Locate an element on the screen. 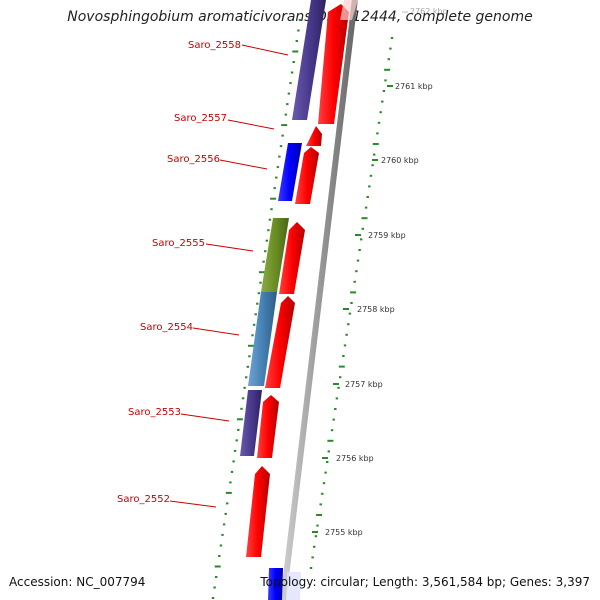 This screenshot has width=600, height=600. gene-arrow-saro-2555-fwd is located at coordinates (292, 258).